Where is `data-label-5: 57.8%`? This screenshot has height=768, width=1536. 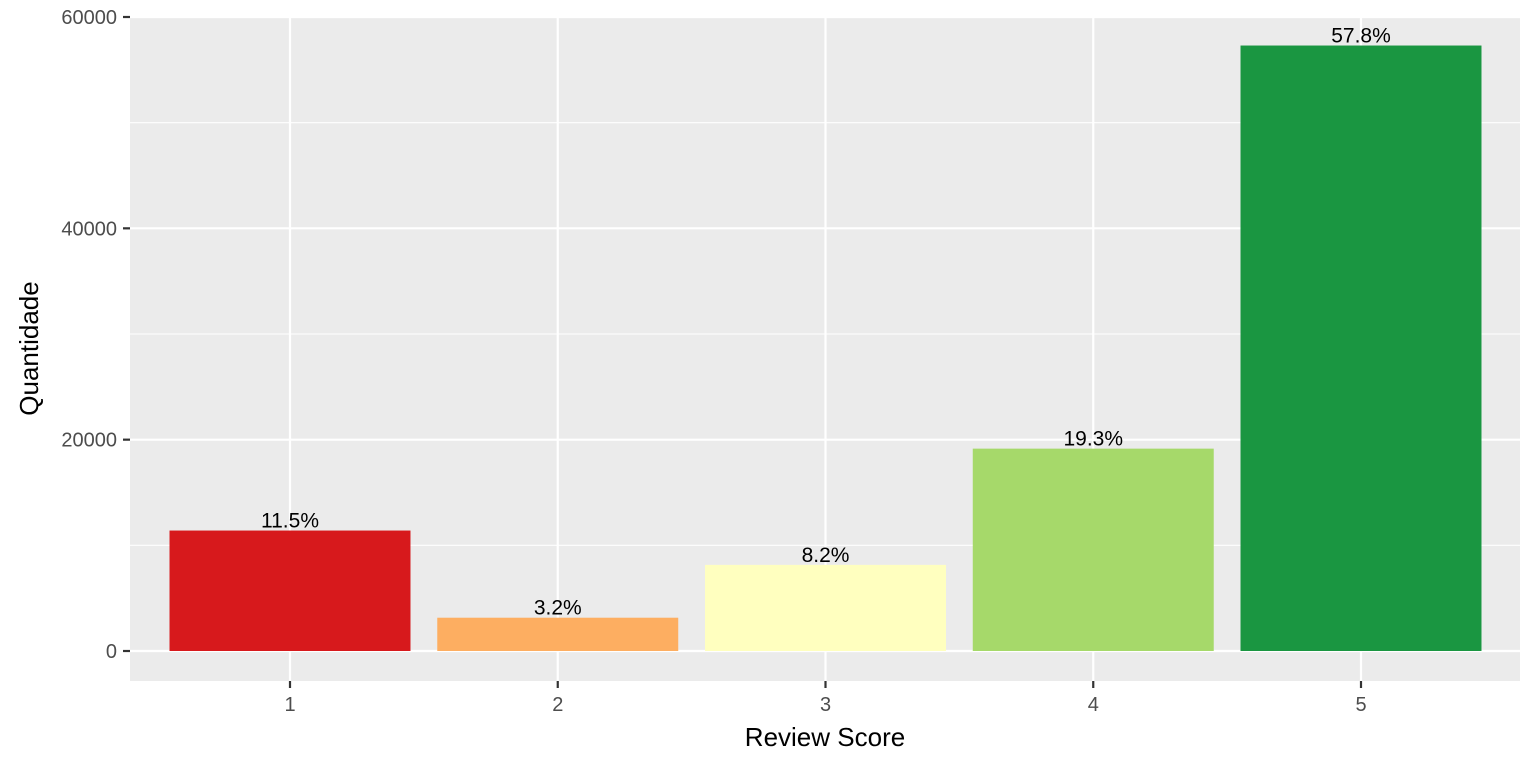 data-label-5: 57.8% is located at coordinates (1361, 36).